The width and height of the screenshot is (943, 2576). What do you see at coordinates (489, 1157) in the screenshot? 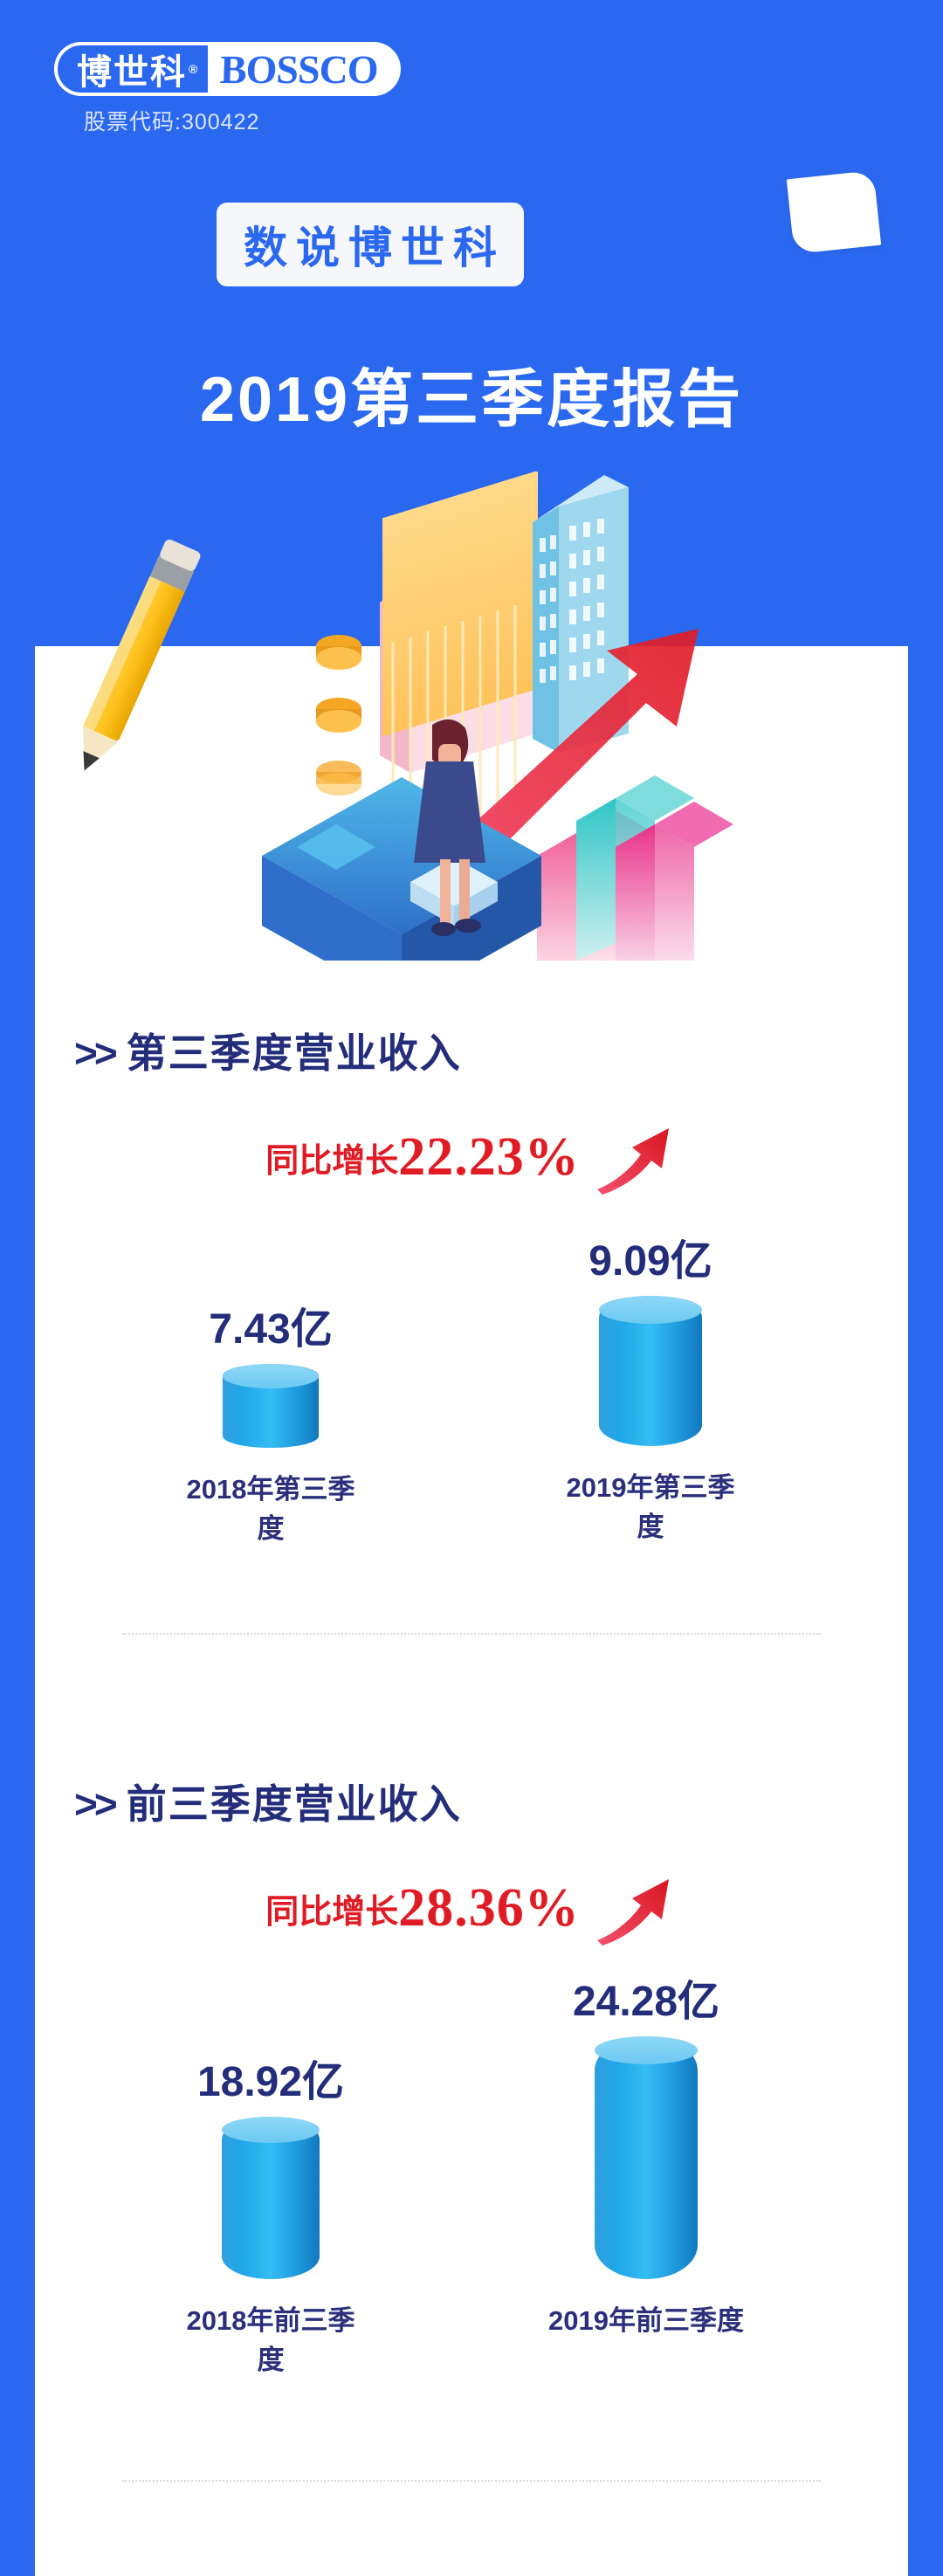
I see `growth-value-q3: 22.23%` at bounding box center [489, 1157].